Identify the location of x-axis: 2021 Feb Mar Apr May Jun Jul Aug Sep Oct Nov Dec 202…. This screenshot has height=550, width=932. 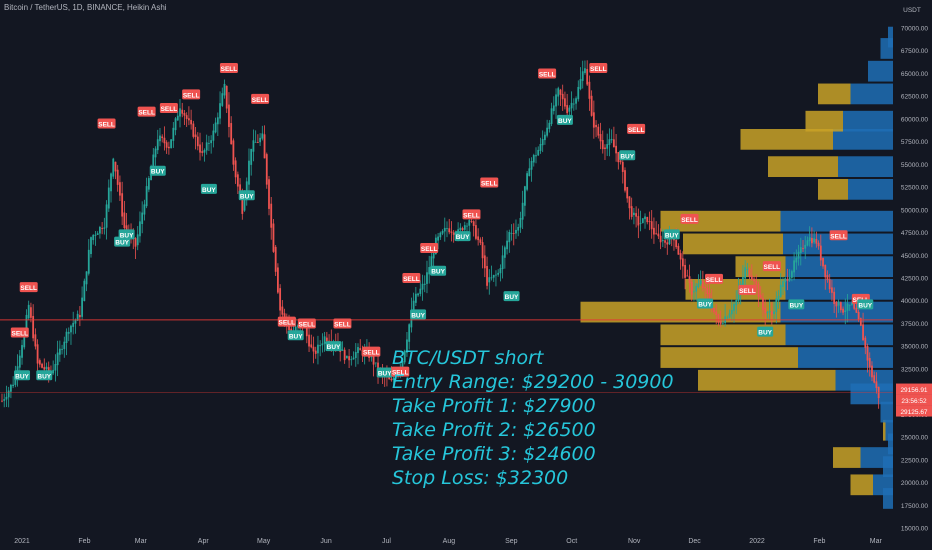
(446, 541).